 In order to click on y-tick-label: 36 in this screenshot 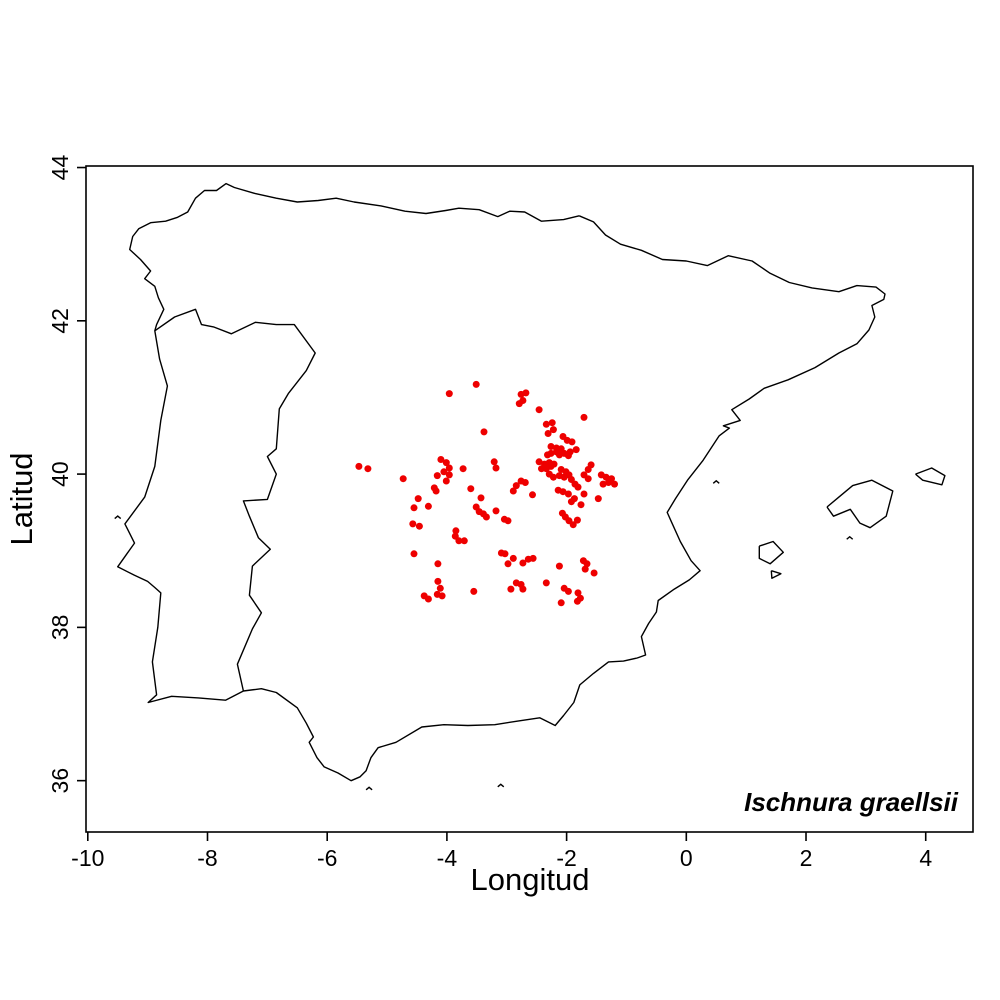, I will do `click(60, 781)`.